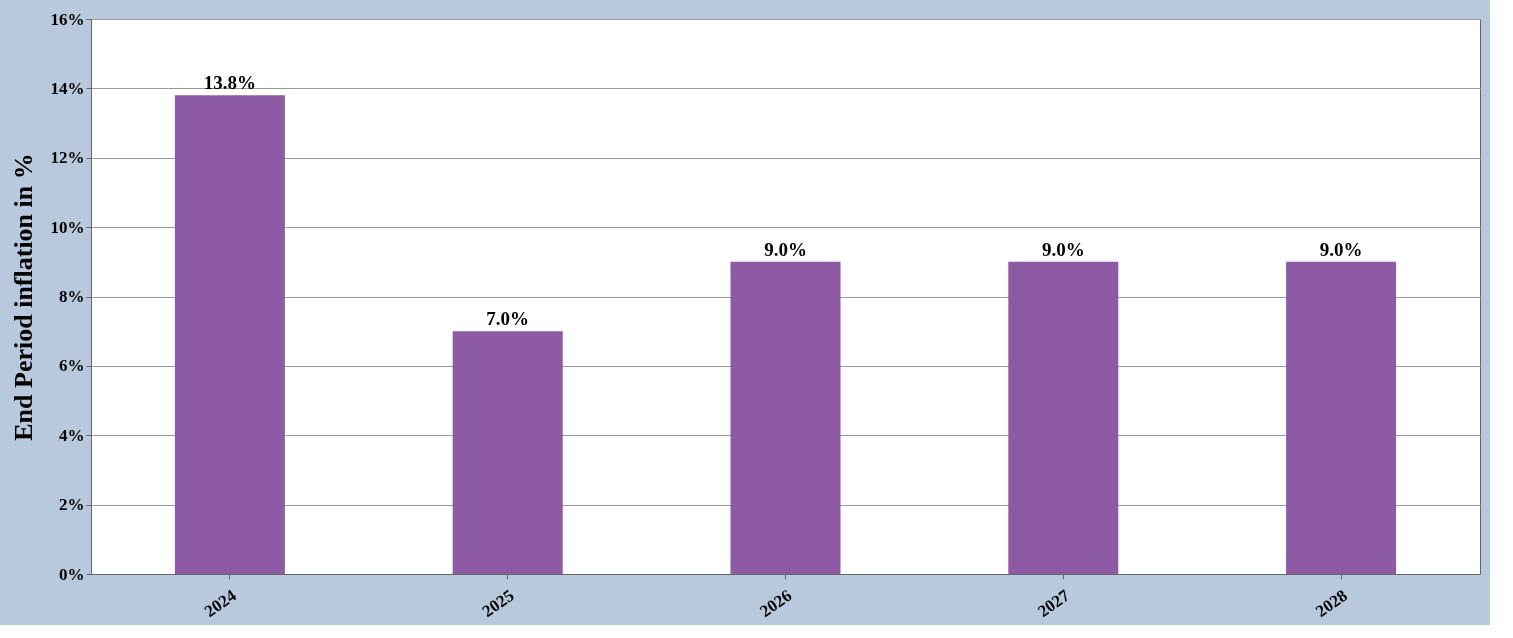 Image resolution: width=1513 pixels, height=638 pixels. What do you see at coordinates (23, 297) in the screenshot?
I see `y-axis-title: End Period inflation in %` at bounding box center [23, 297].